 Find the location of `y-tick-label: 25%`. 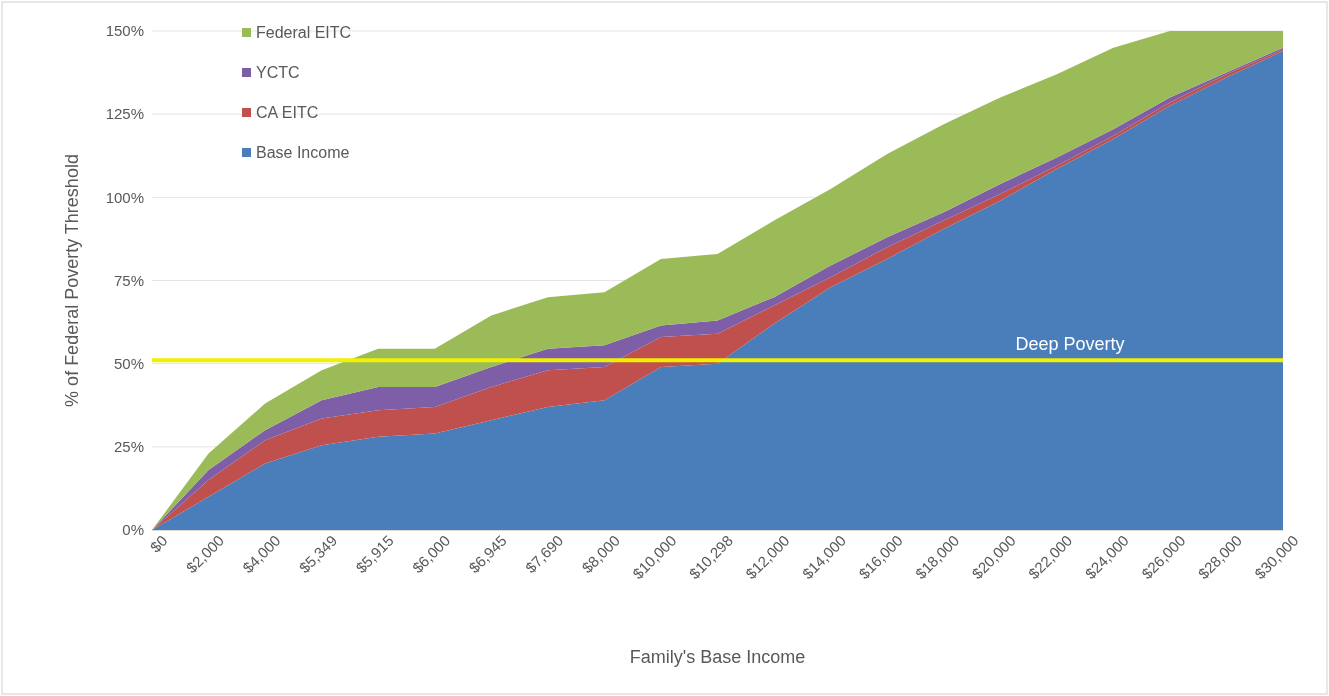

y-tick-label: 25% is located at coordinates (128, 447).